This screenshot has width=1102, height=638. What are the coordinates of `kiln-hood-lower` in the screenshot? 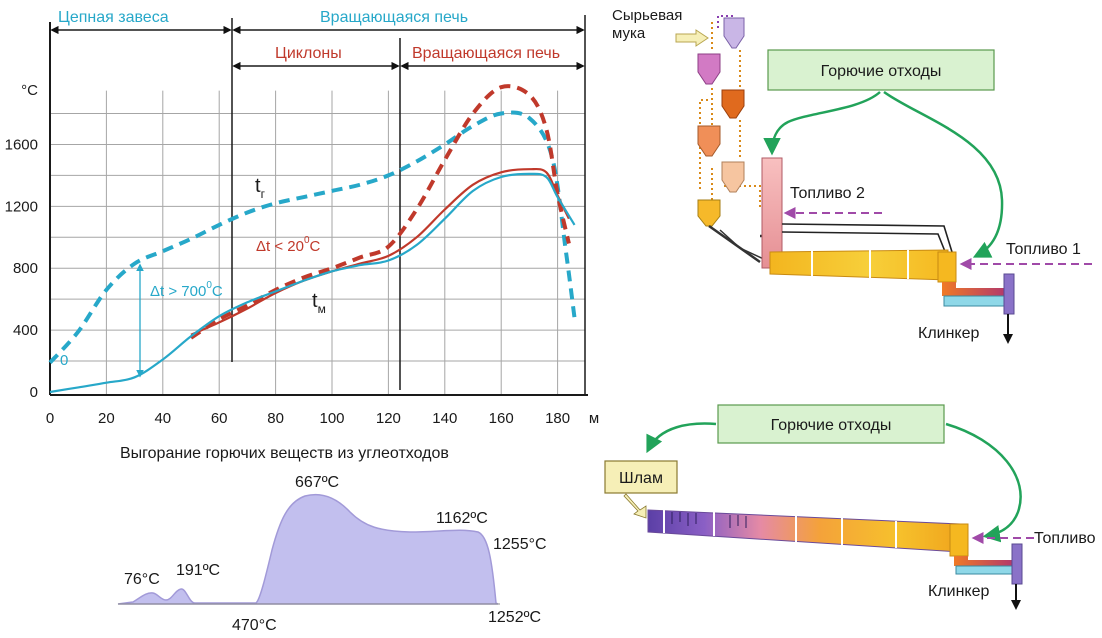 It's located at (973, 289).